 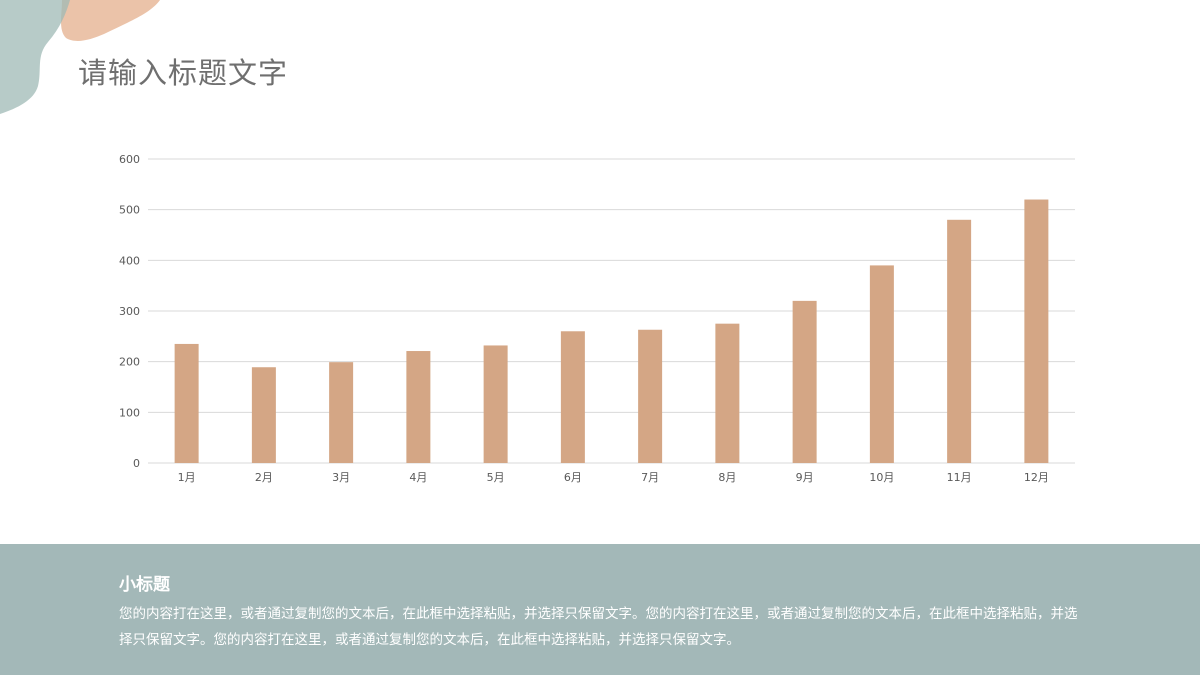 What do you see at coordinates (1036, 477) in the screenshot?
I see `x-tick-label: 12月` at bounding box center [1036, 477].